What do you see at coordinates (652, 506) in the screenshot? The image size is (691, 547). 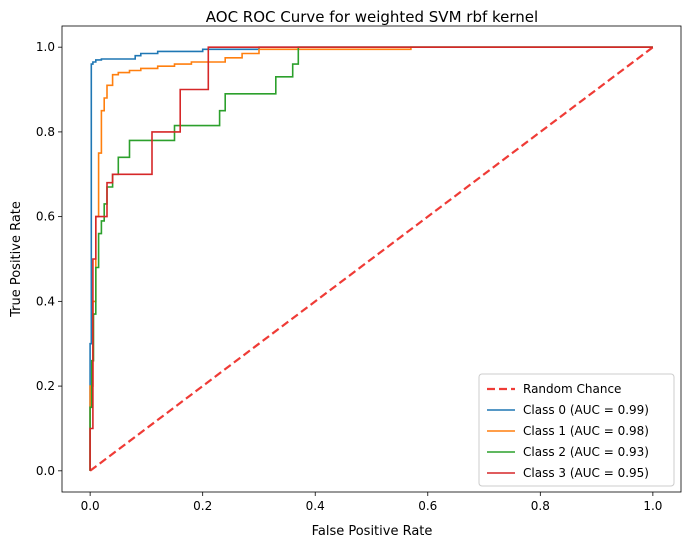 I see `x-tick-label: 1.0` at bounding box center [652, 506].